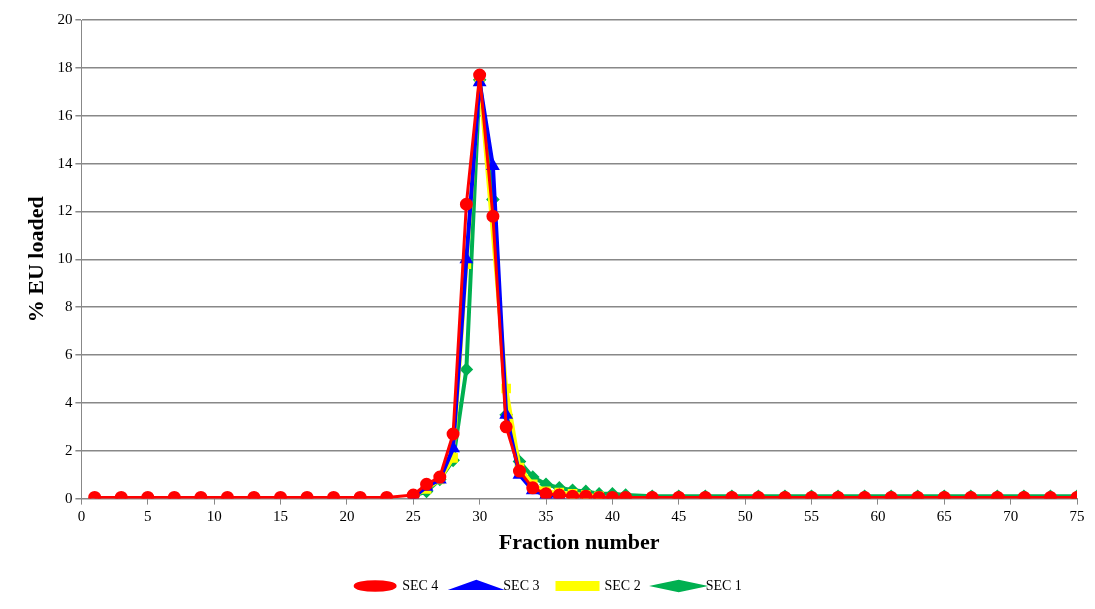  Describe the element at coordinates (35, 259) in the screenshot. I see `y-axis-title: % EU loaded` at that location.